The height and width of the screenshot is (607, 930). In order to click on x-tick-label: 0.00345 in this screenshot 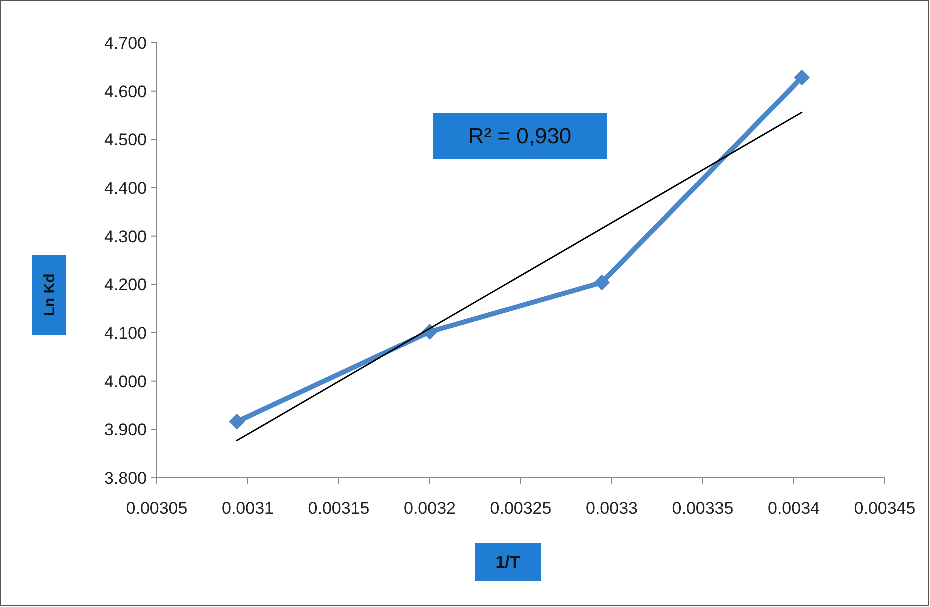, I will do `click(885, 508)`.